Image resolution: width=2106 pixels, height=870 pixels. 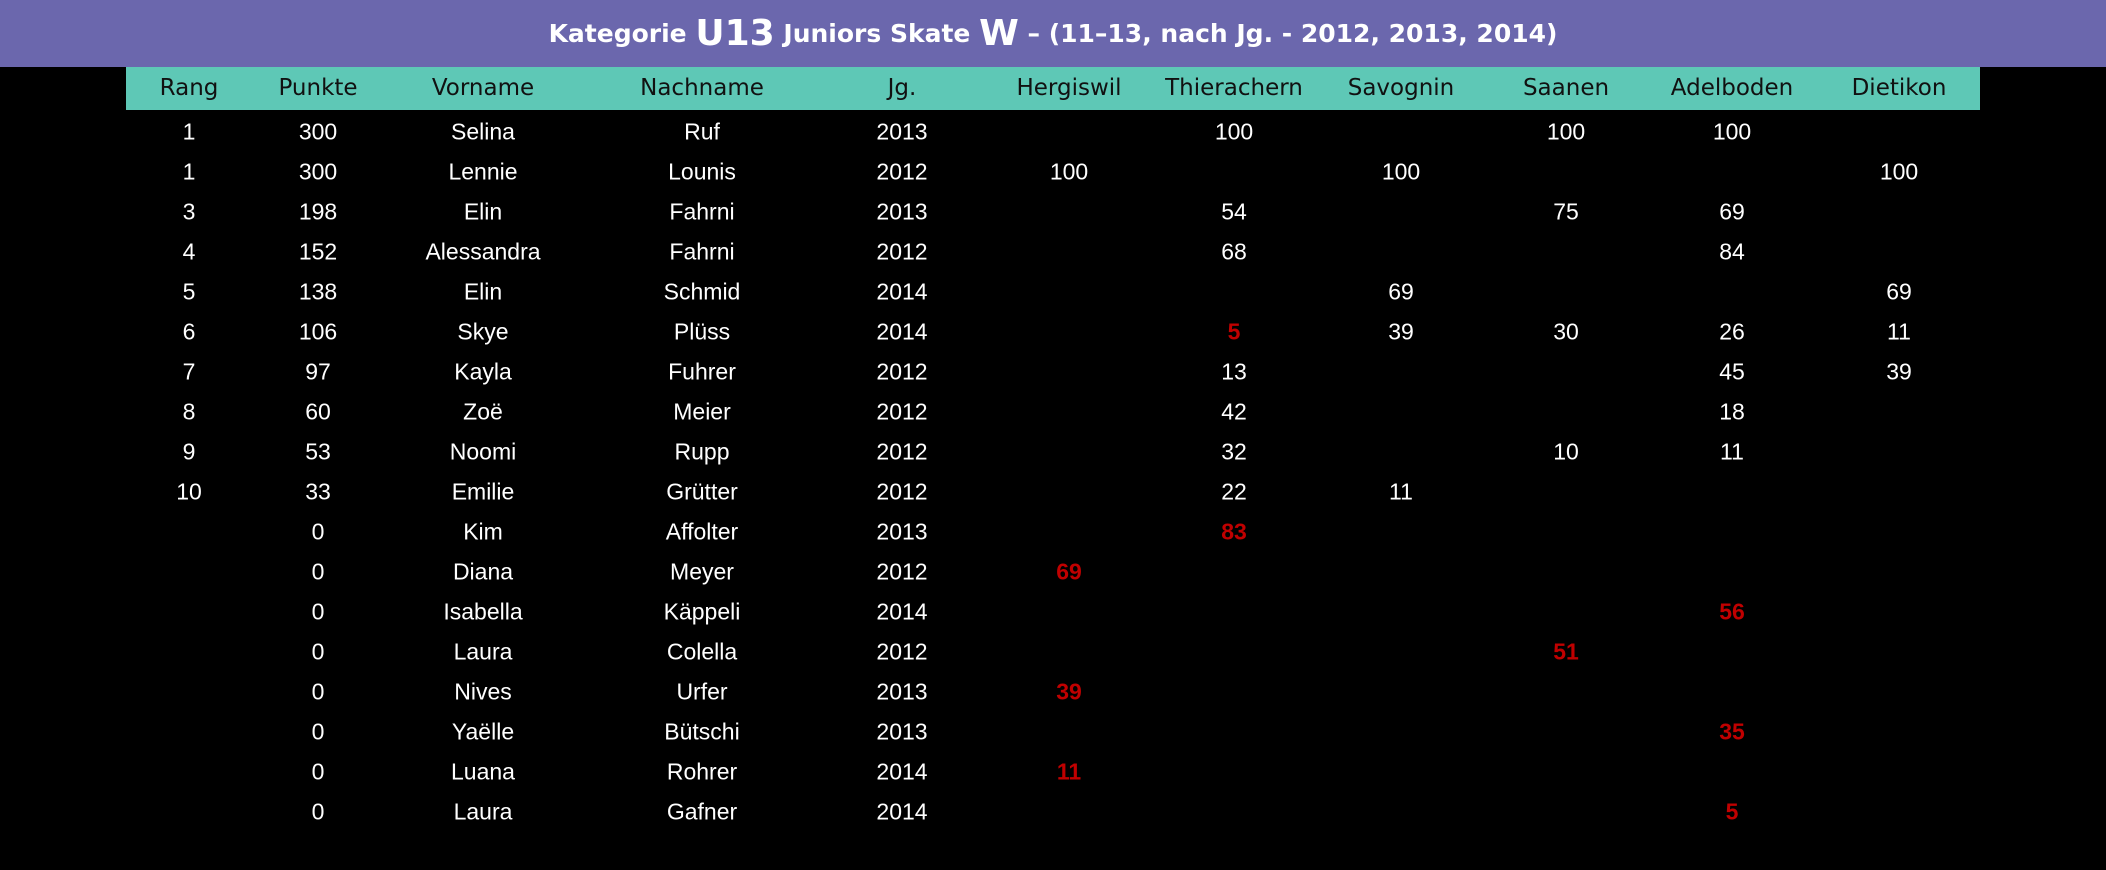 I want to click on column-header: Punkte, so click(x=318, y=88).